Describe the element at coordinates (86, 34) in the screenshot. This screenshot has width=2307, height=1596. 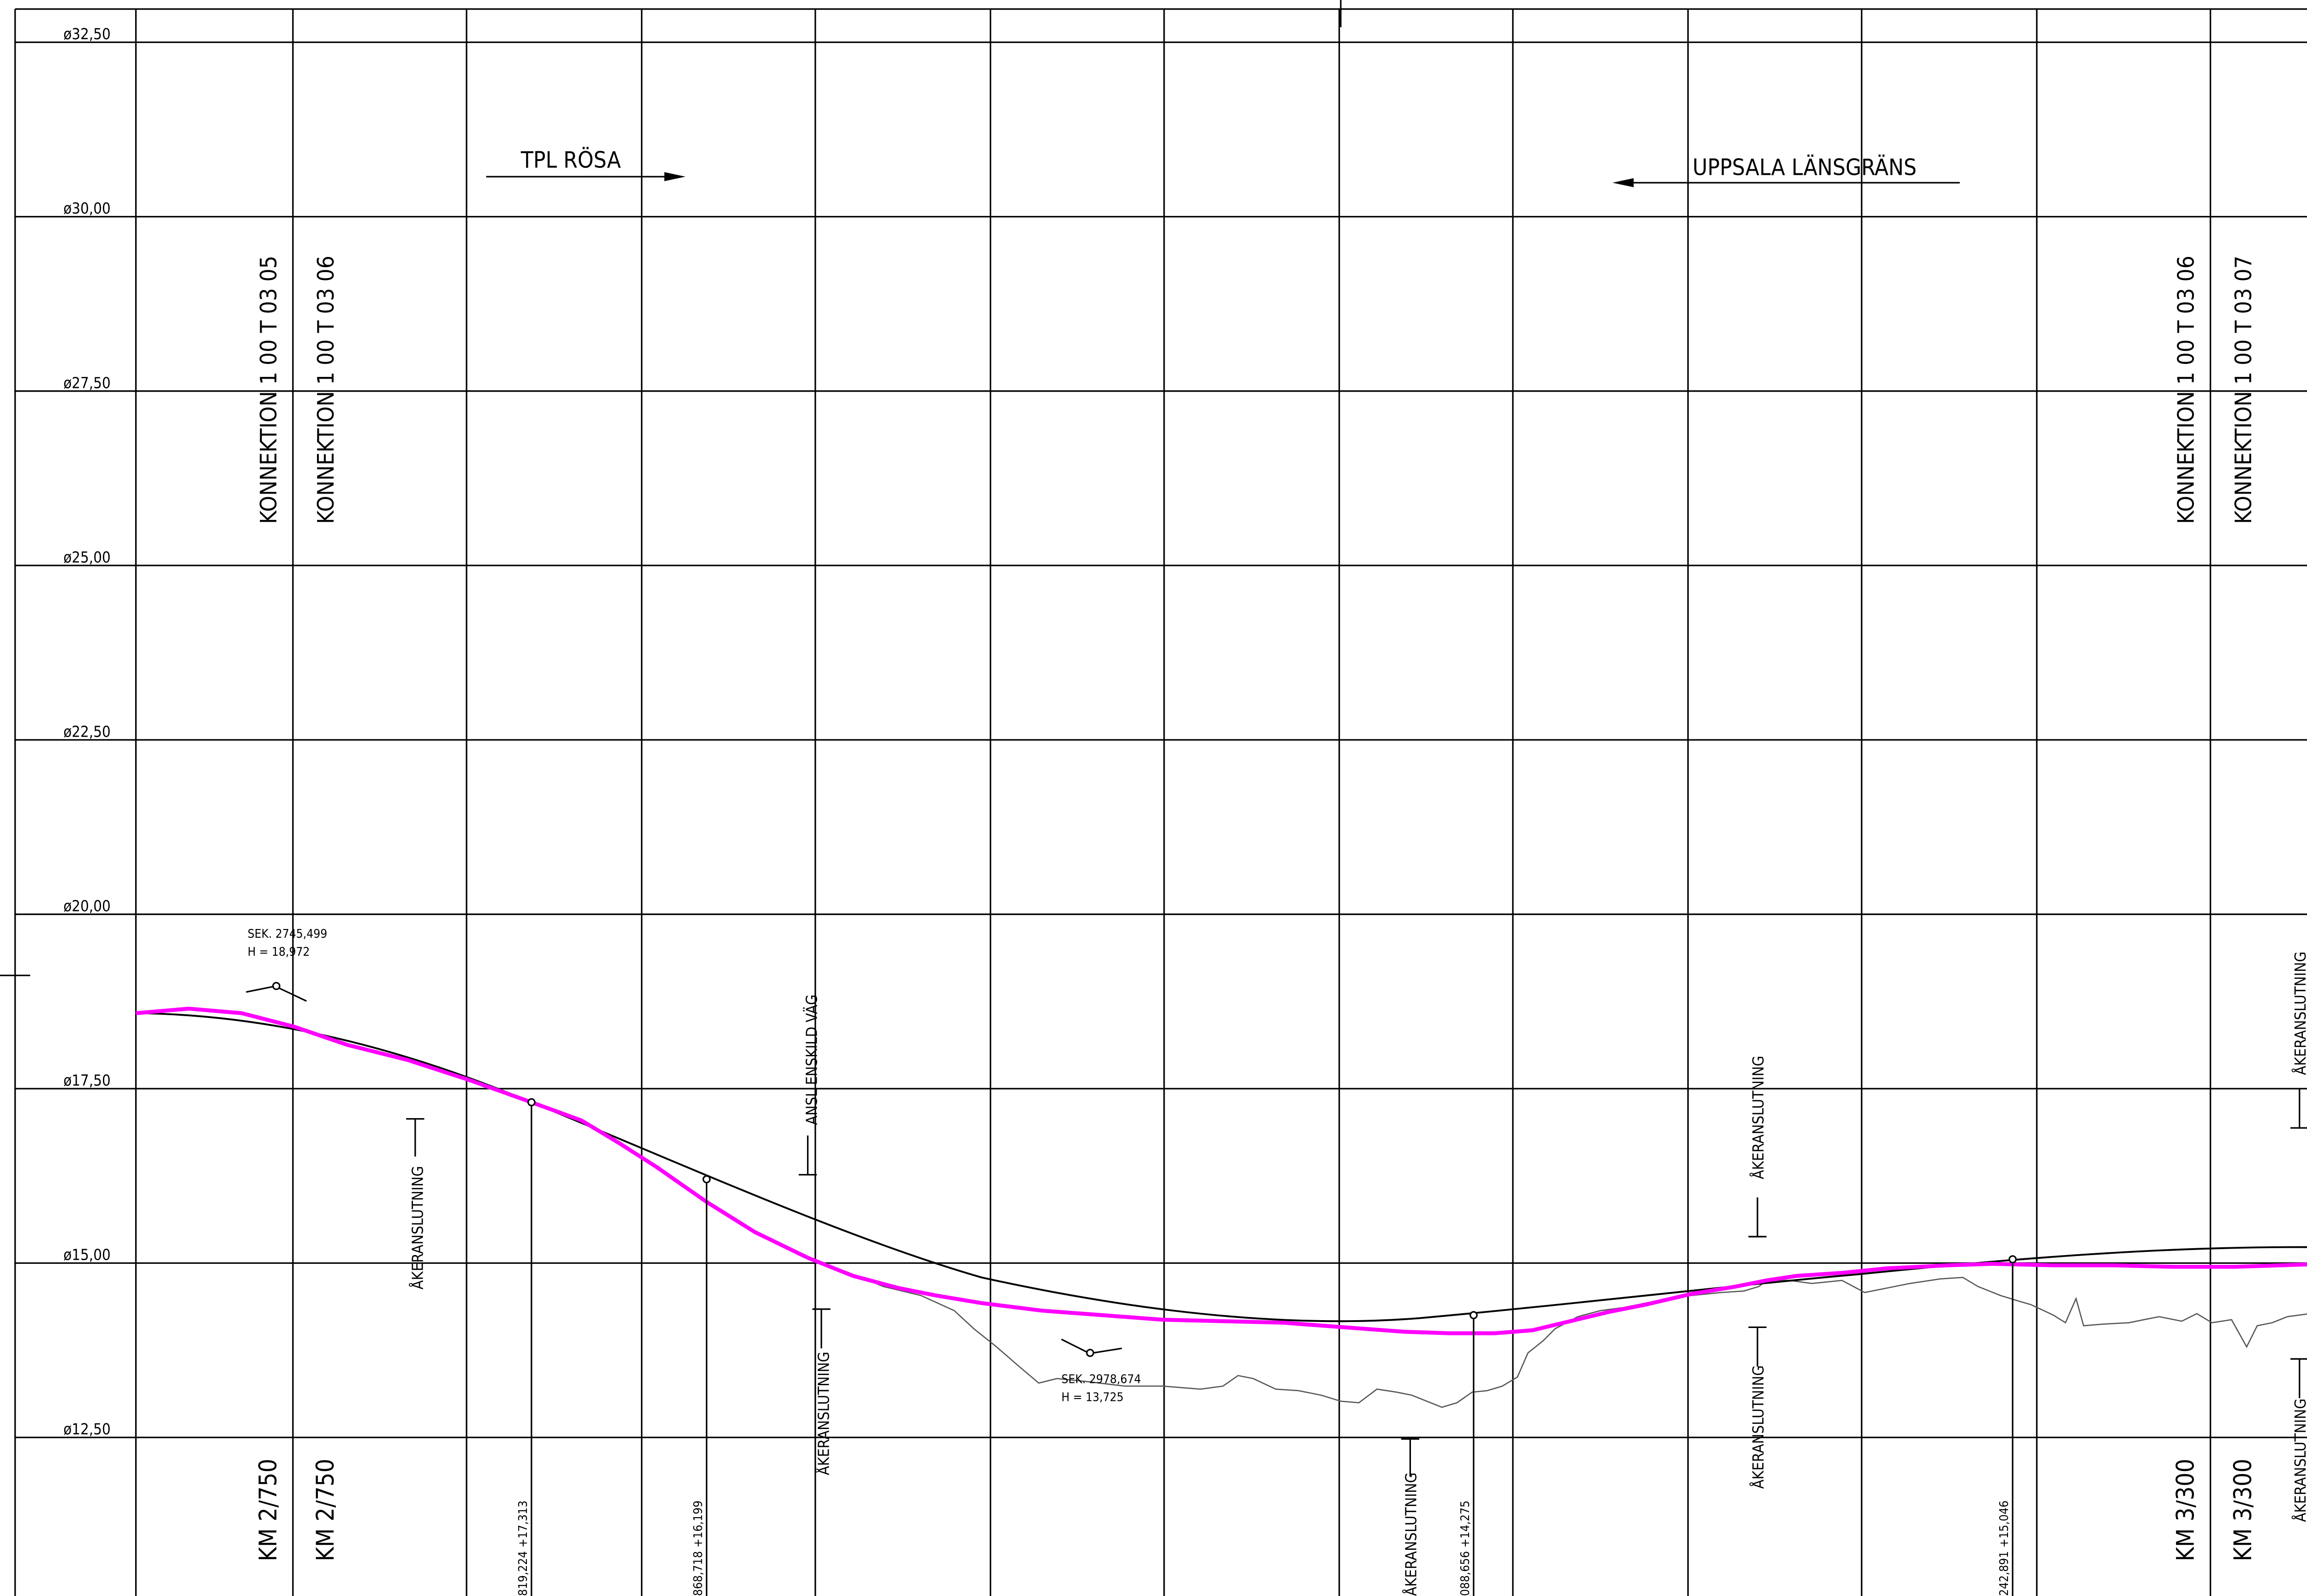
I see `level-label-left-0: ø32,50` at that location.